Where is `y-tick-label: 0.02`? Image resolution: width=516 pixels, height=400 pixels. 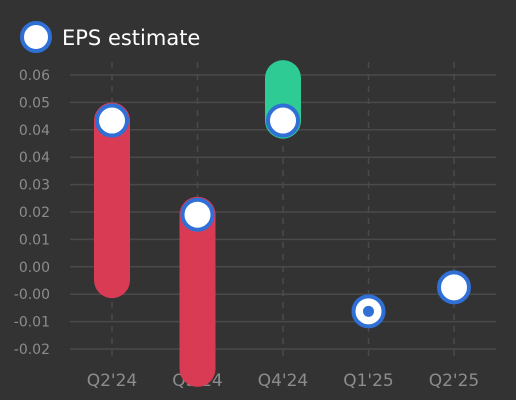
y-tick-label: 0.02 is located at coordinates (34, 213).